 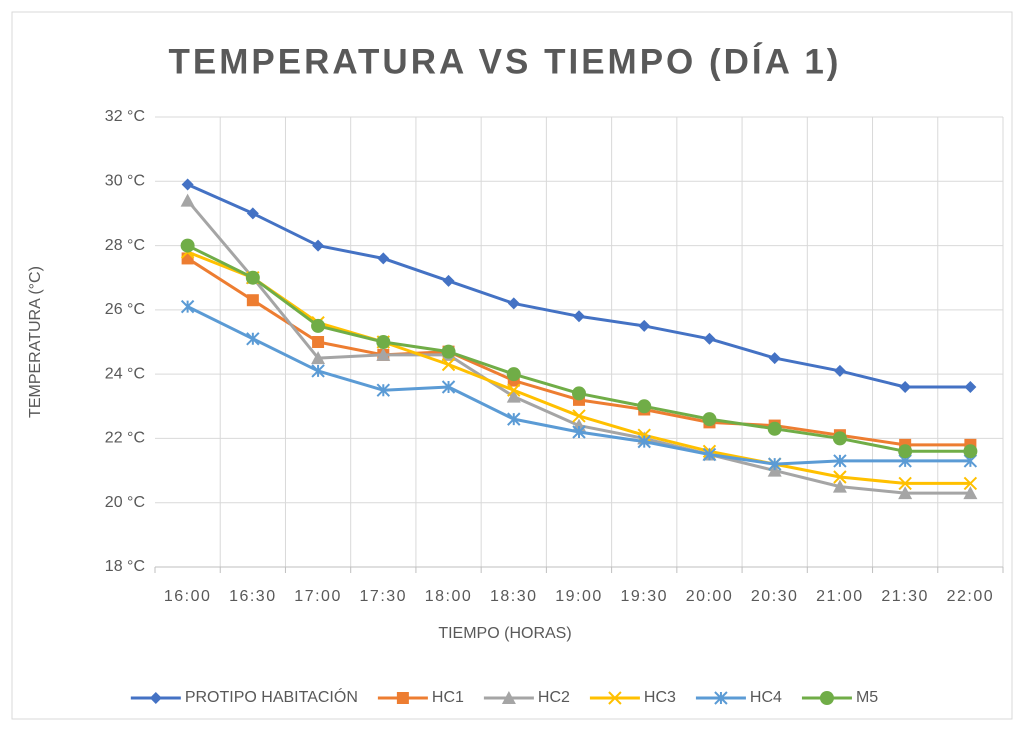 I want to click on legend-label: HC3, so click(x=660, y=697).